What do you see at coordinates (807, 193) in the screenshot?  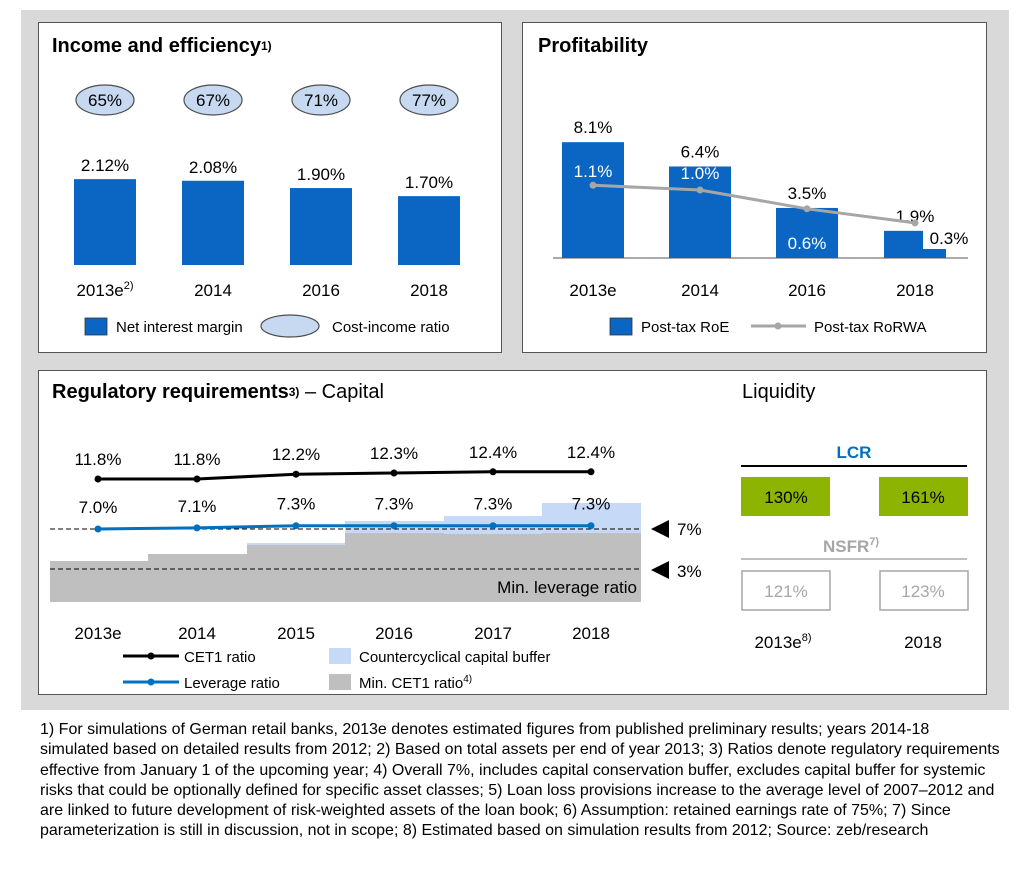 I see `roe-value-label: 3.5%` at bounding box center [807, 193].